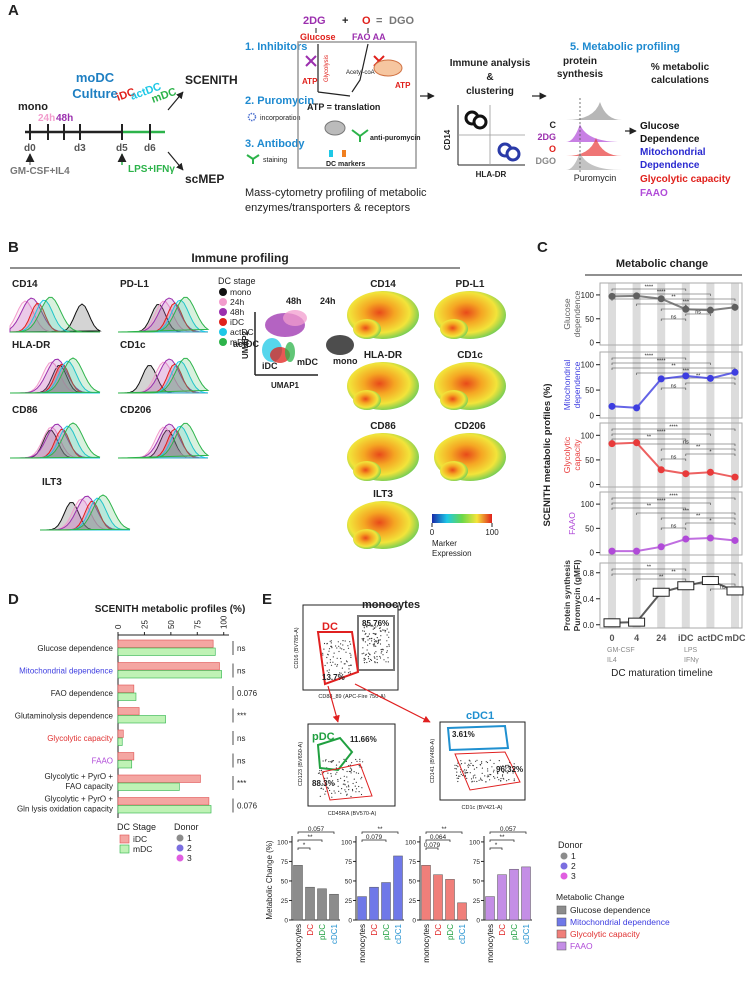  Describe the element at coordinates (335, 128) in the screenshot. I see `ribosome` at that location.